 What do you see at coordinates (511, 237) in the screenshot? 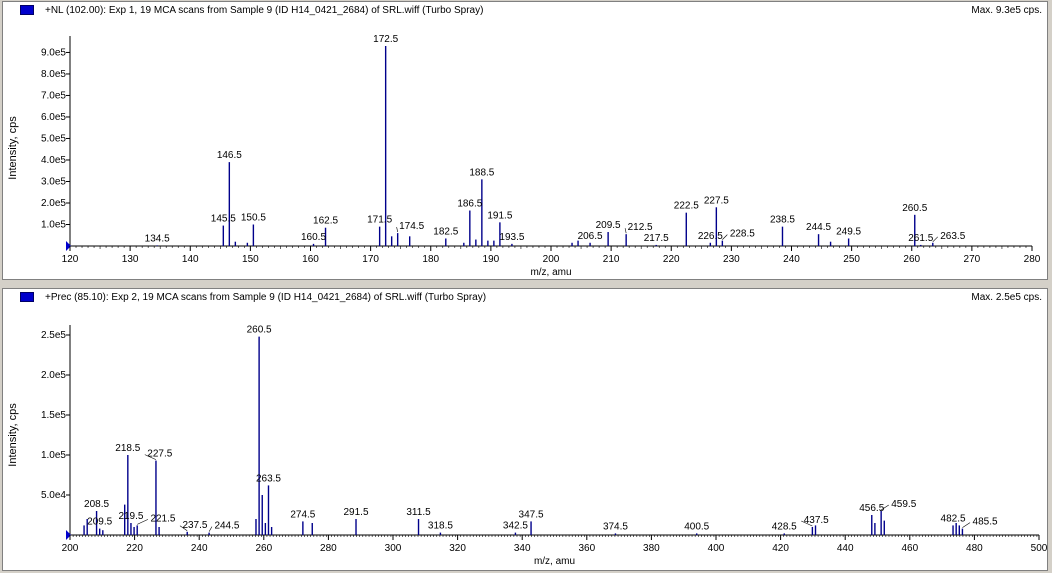
I see `peak-label: 193.5` at bounding box center [511, 237].